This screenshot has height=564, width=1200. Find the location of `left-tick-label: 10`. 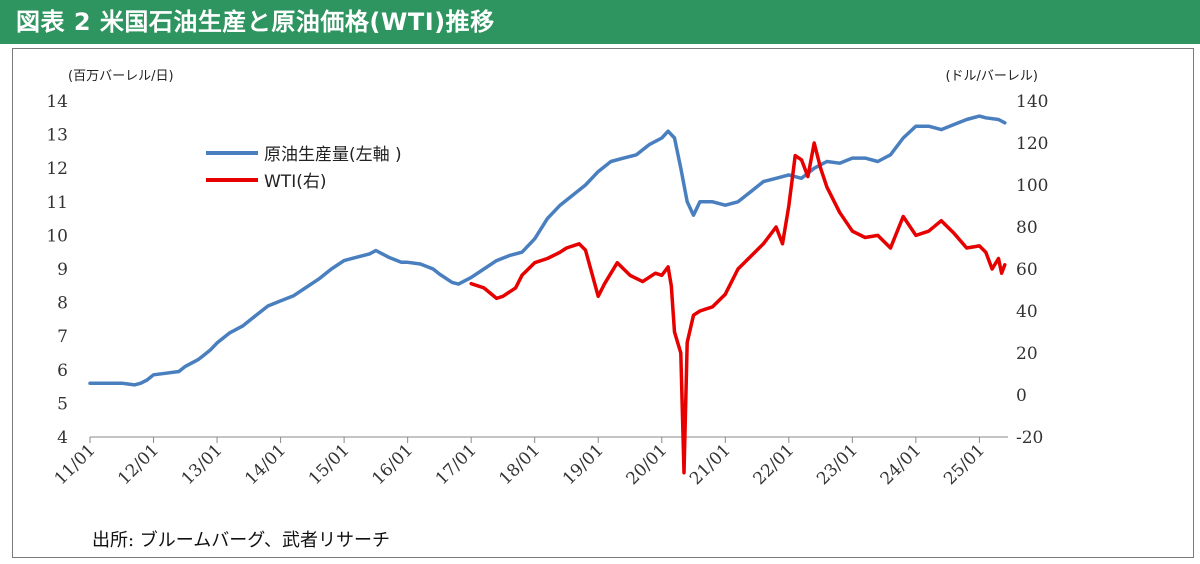

left-tick-label: 10 is located at coordinates (57, 236).